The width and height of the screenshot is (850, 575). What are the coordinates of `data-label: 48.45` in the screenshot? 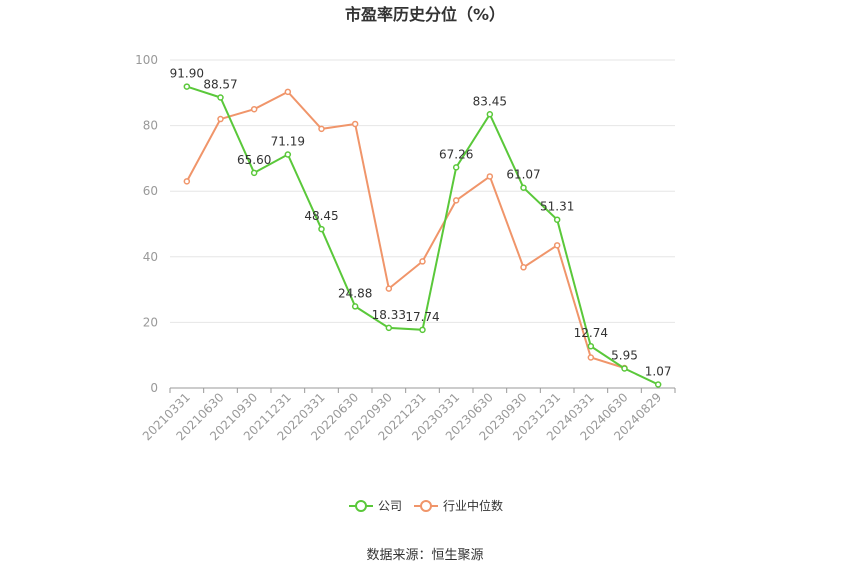 It's located at (321, 216).